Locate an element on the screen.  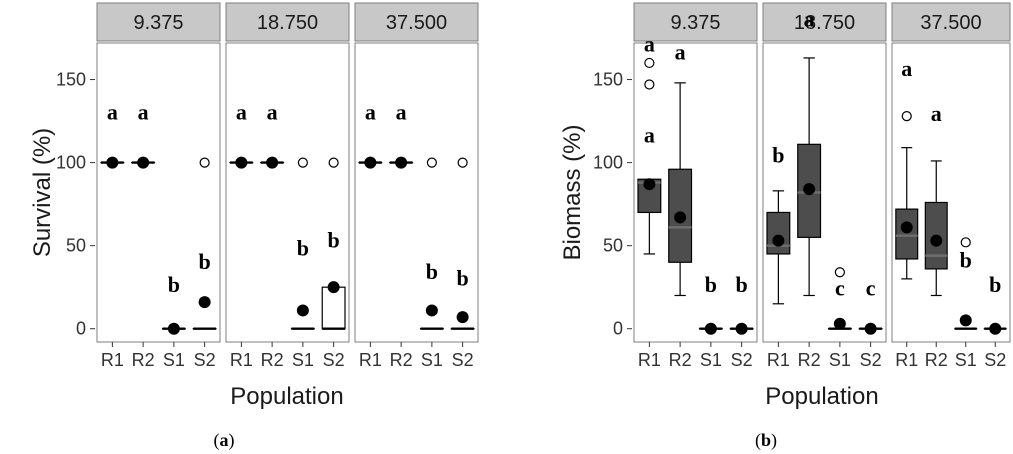
facet-panel: 18.750 b R1 a R2 c S1 c S2 is located at coordinates (824, 186).